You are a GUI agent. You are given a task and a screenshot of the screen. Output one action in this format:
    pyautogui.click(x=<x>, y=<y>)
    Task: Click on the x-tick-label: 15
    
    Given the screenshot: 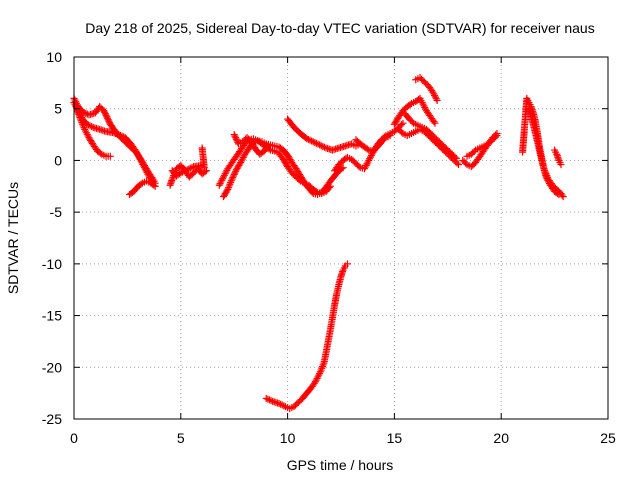 What is the action you would take?
    pyautogui.click(x=395, y=438)
    